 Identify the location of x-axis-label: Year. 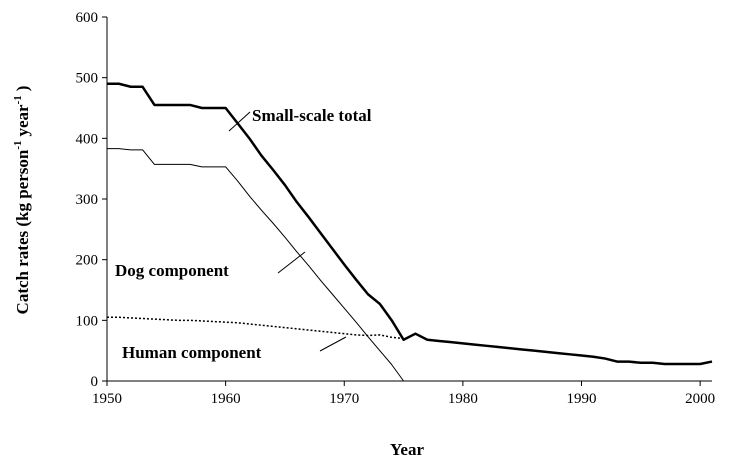
(407, 449).